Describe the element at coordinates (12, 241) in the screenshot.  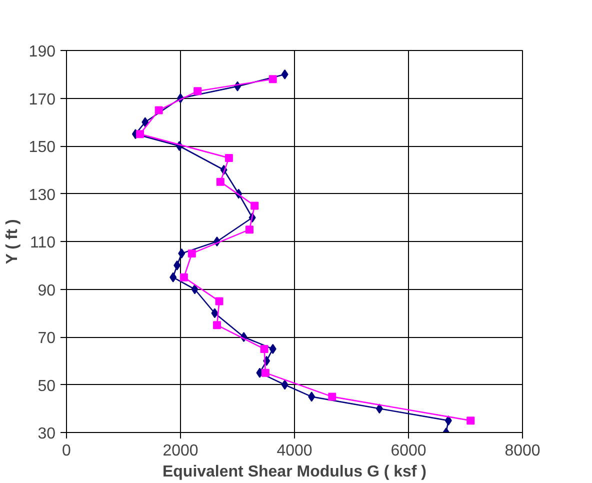
I see `y-axis-title: Y ( ft )` at that location.